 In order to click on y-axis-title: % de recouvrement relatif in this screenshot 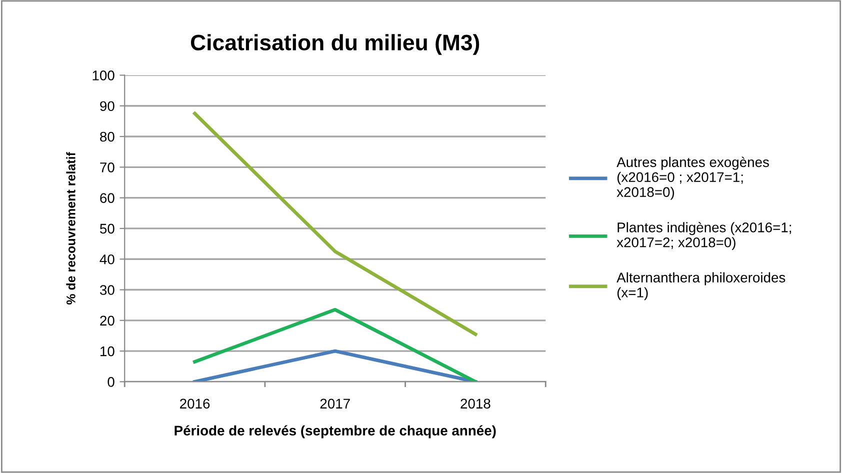, I will do `click(71, 228)`.